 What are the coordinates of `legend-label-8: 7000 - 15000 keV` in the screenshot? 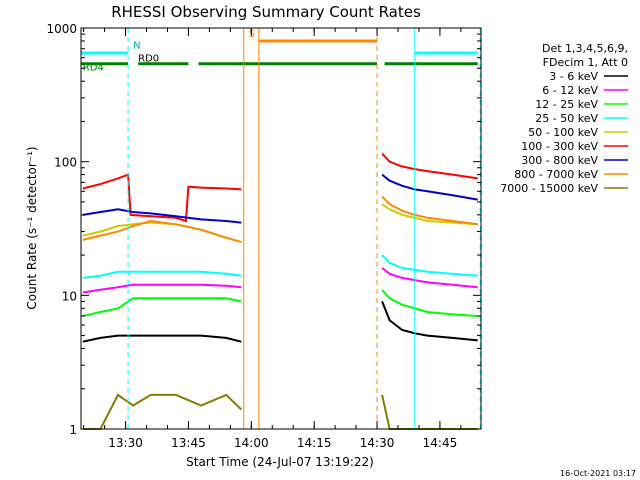 It's located at (549, 188).